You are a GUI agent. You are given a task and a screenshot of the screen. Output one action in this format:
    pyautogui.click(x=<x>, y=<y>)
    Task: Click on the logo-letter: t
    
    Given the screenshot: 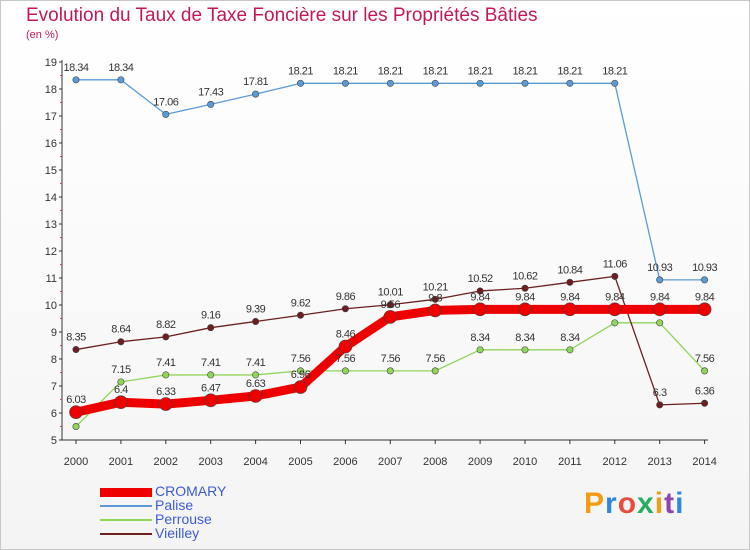 What is the action you would take?
    pyautogui.click(x=670, y=503)
    